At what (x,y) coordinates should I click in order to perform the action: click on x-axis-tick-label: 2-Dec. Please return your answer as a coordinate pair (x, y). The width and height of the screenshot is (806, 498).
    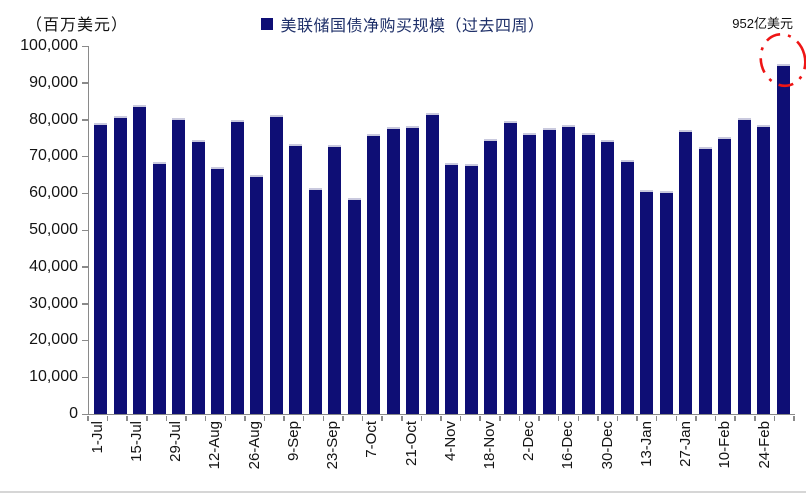
    Looking at the image, I should click on (529, 441).